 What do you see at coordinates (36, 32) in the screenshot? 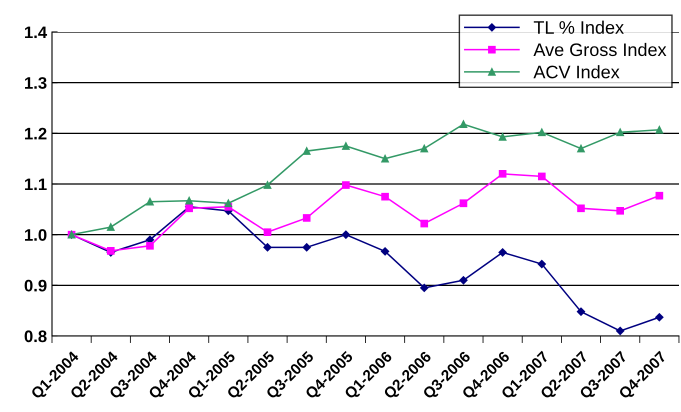
I see `y-tick-label: 1.4` at bounding box center [36, 32].